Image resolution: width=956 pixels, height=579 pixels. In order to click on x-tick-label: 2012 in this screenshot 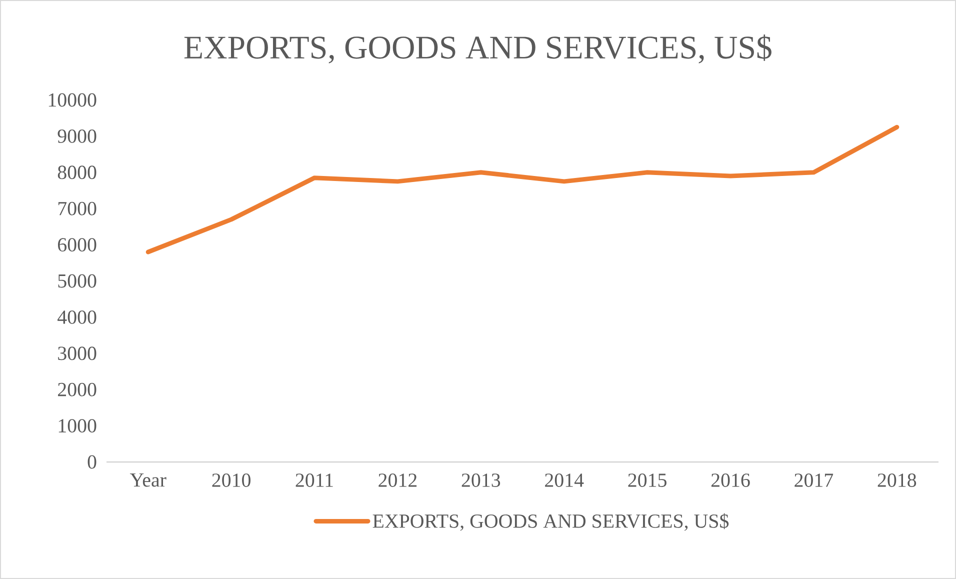, I will do `click(397, 480)`.